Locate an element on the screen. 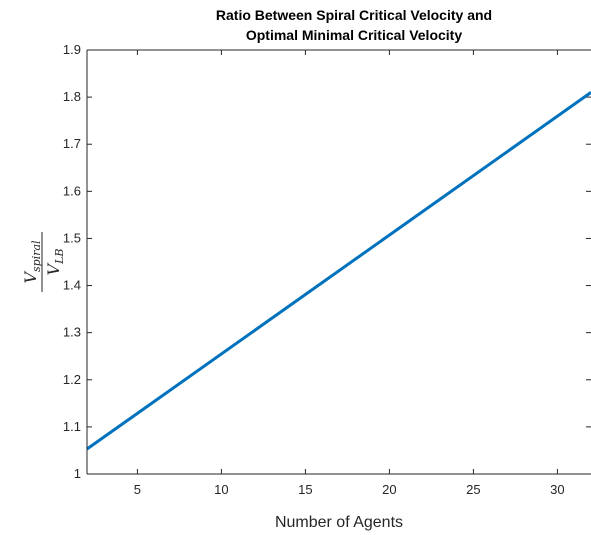 The height and width of the screenshot is (535, 591). x-tick-label: 5 is located at coordinates (137, 489).